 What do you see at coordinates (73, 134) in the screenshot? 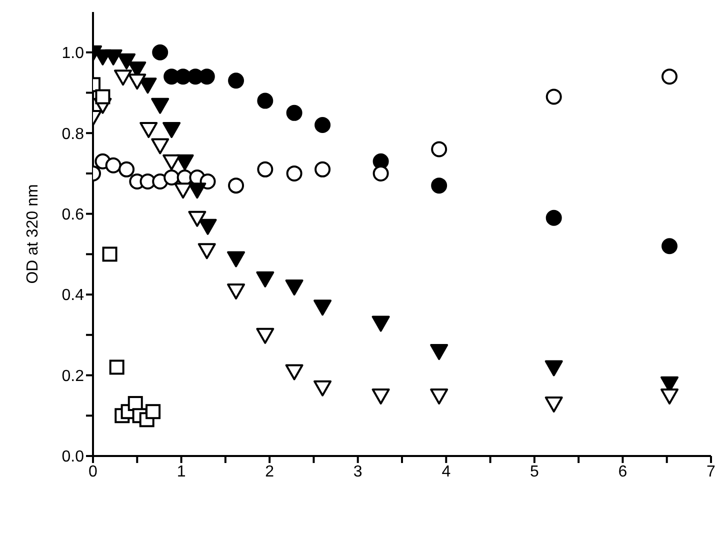
I see `y-tick-label: 0.8` at bounding box center [73, 134].